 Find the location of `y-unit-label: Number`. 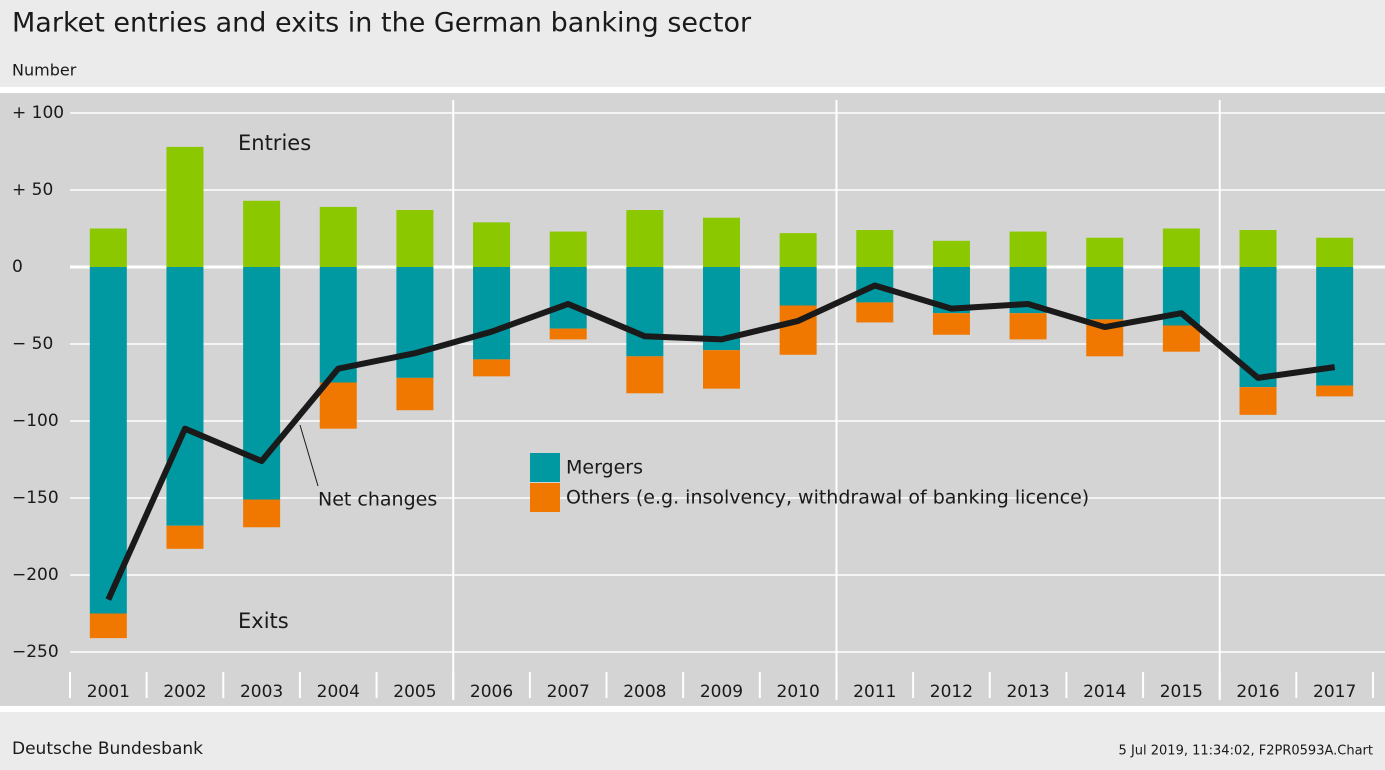

y-unit-label: Number is located at coordinates (44, 70).